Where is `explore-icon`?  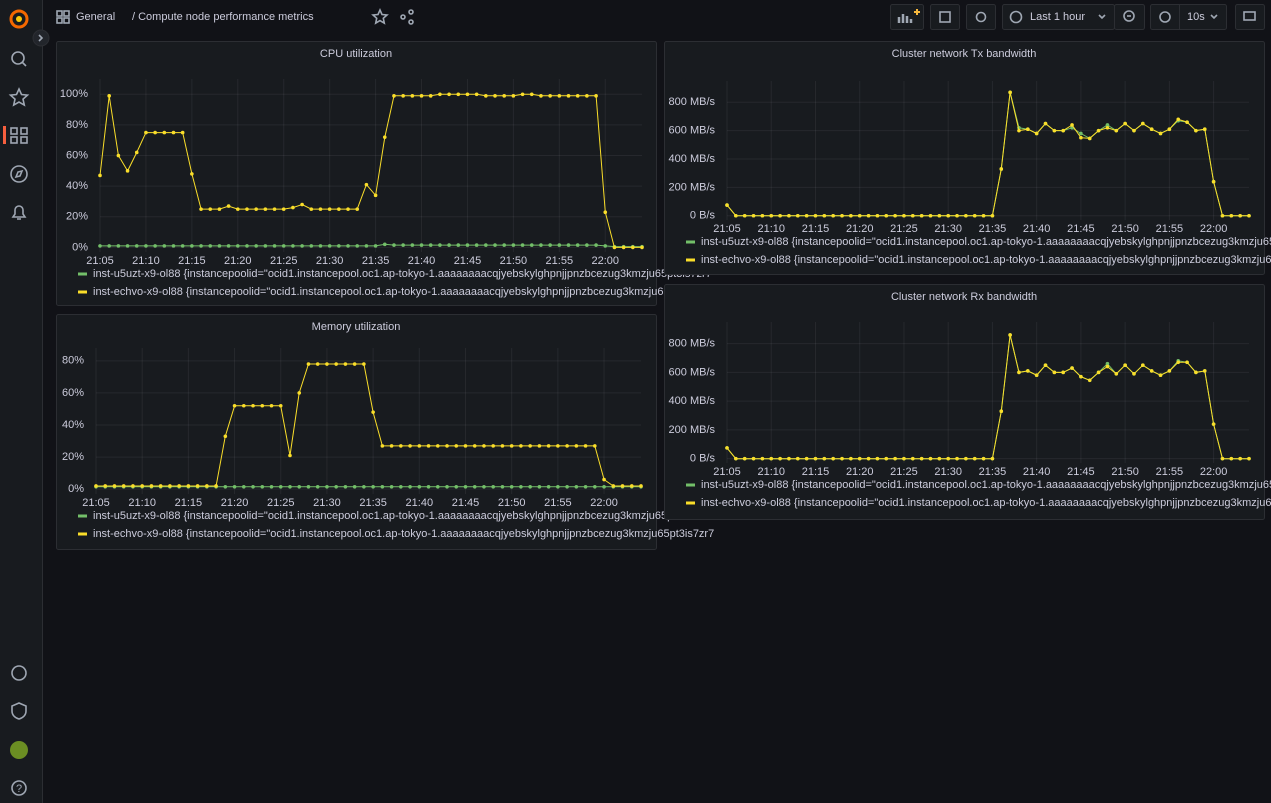
explore-icon is located at coordinates (19, 174).